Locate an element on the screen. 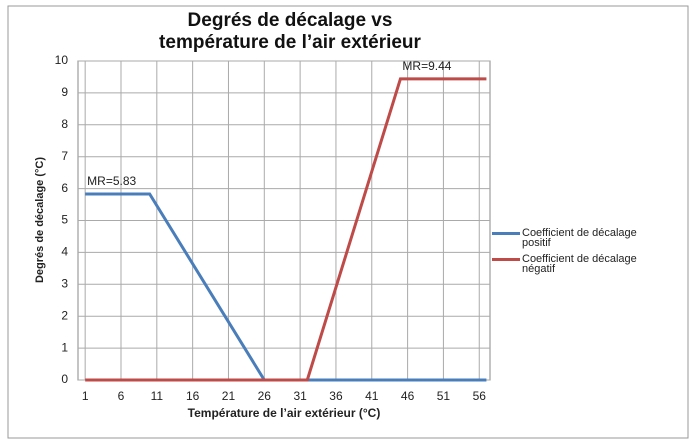 Image resolution: width=694 pixels, height=443 pixels. legend-label: Coefficient de décalage positif is located at coordinates (579, 238).